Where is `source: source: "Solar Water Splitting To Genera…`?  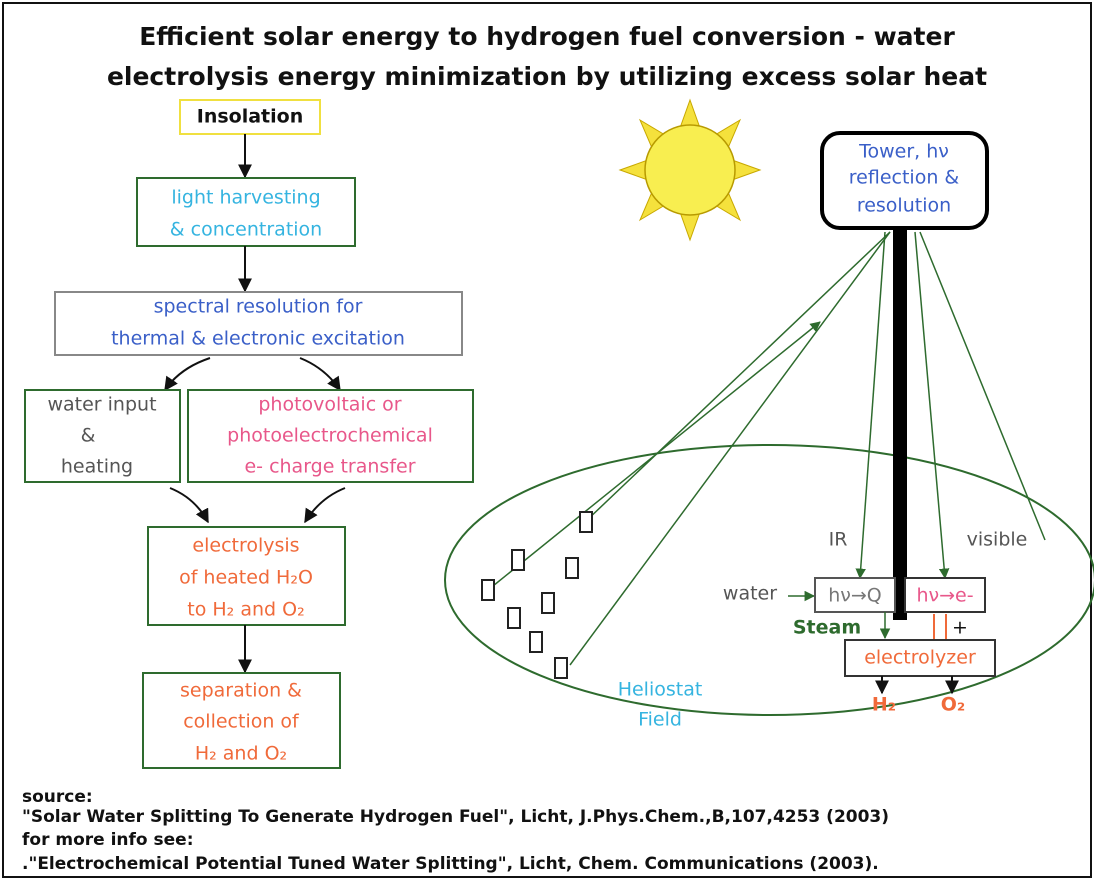
source: source: "Solar Water Splitting To Genera… is located at coordinates (455, 830).